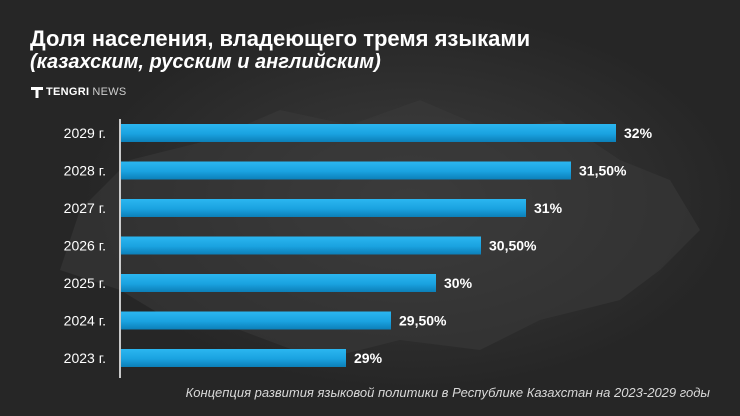 This screenshot has width=740, height=416. Describe the element at coordinates (85, 283) in the screenshot. I see `category-label: 2025 г.` at that location.